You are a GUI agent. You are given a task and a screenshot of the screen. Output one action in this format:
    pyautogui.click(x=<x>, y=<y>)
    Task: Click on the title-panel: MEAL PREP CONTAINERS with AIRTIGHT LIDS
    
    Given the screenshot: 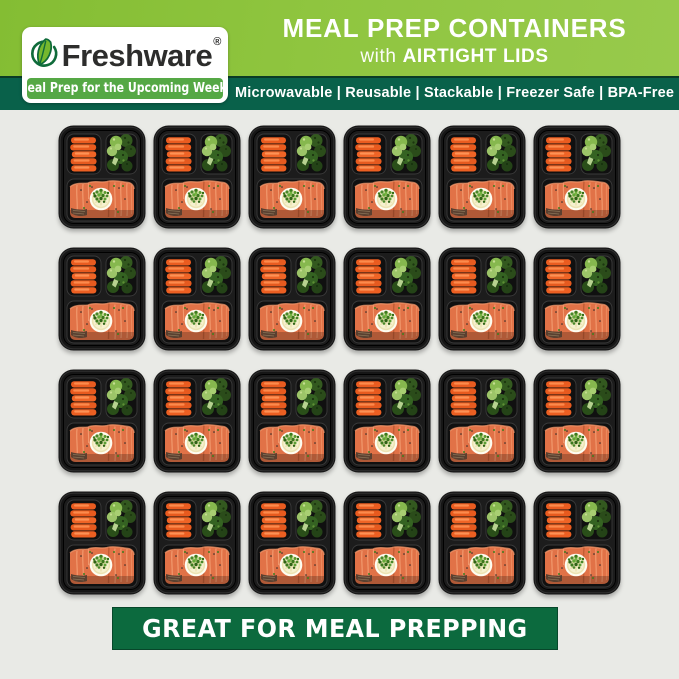 What is the action you would take?
    pyautogui.click(x=454, y=38)
    